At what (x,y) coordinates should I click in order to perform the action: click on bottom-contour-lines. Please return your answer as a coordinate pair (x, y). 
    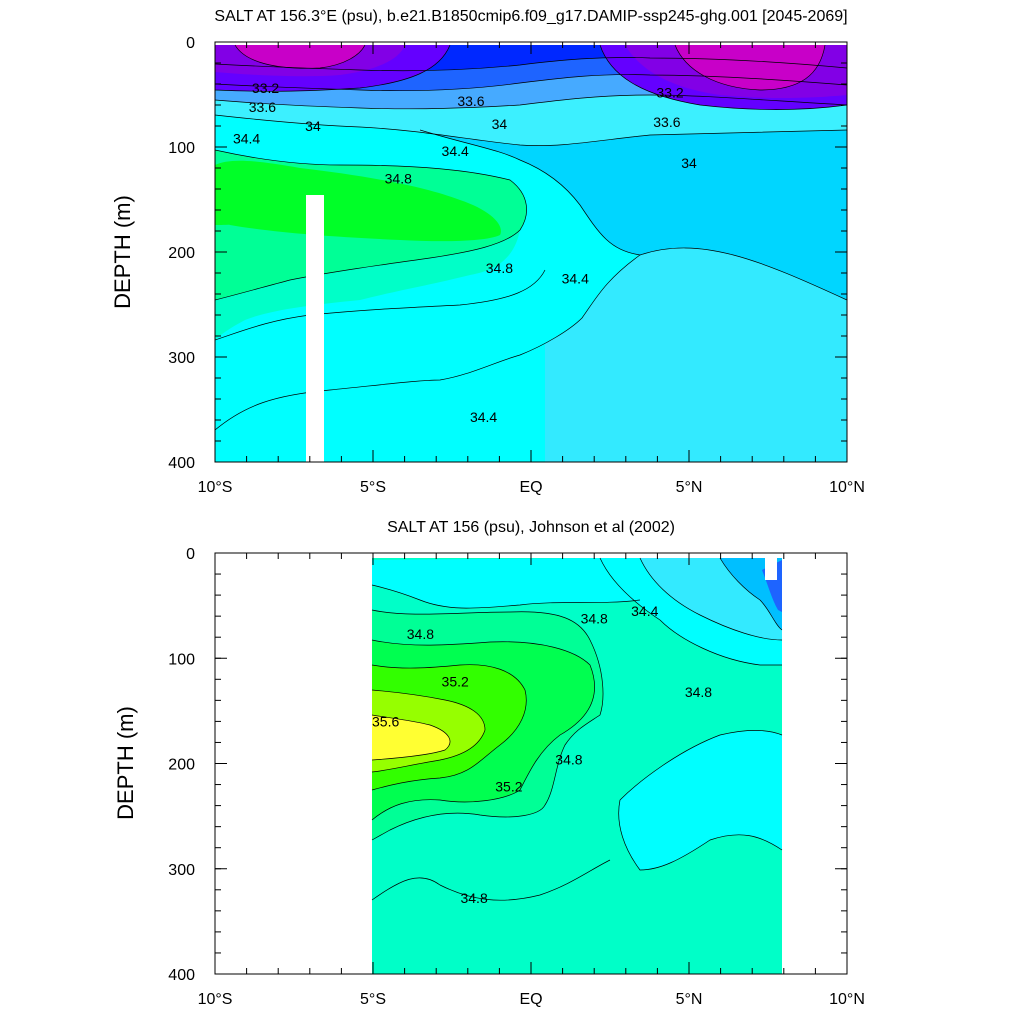
    Looking at the image, I should click on (577, 729).